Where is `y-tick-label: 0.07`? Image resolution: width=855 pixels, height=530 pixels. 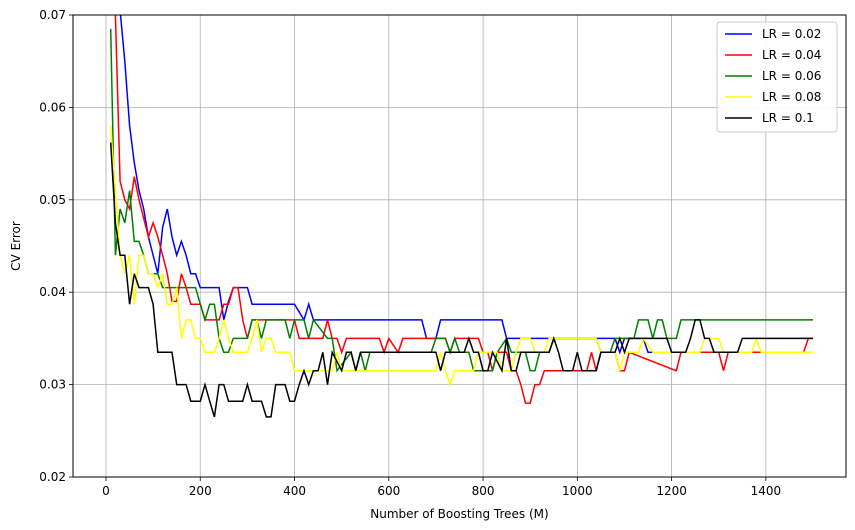 y-tick-label: 0.07 is located at coordinates (52, 15).